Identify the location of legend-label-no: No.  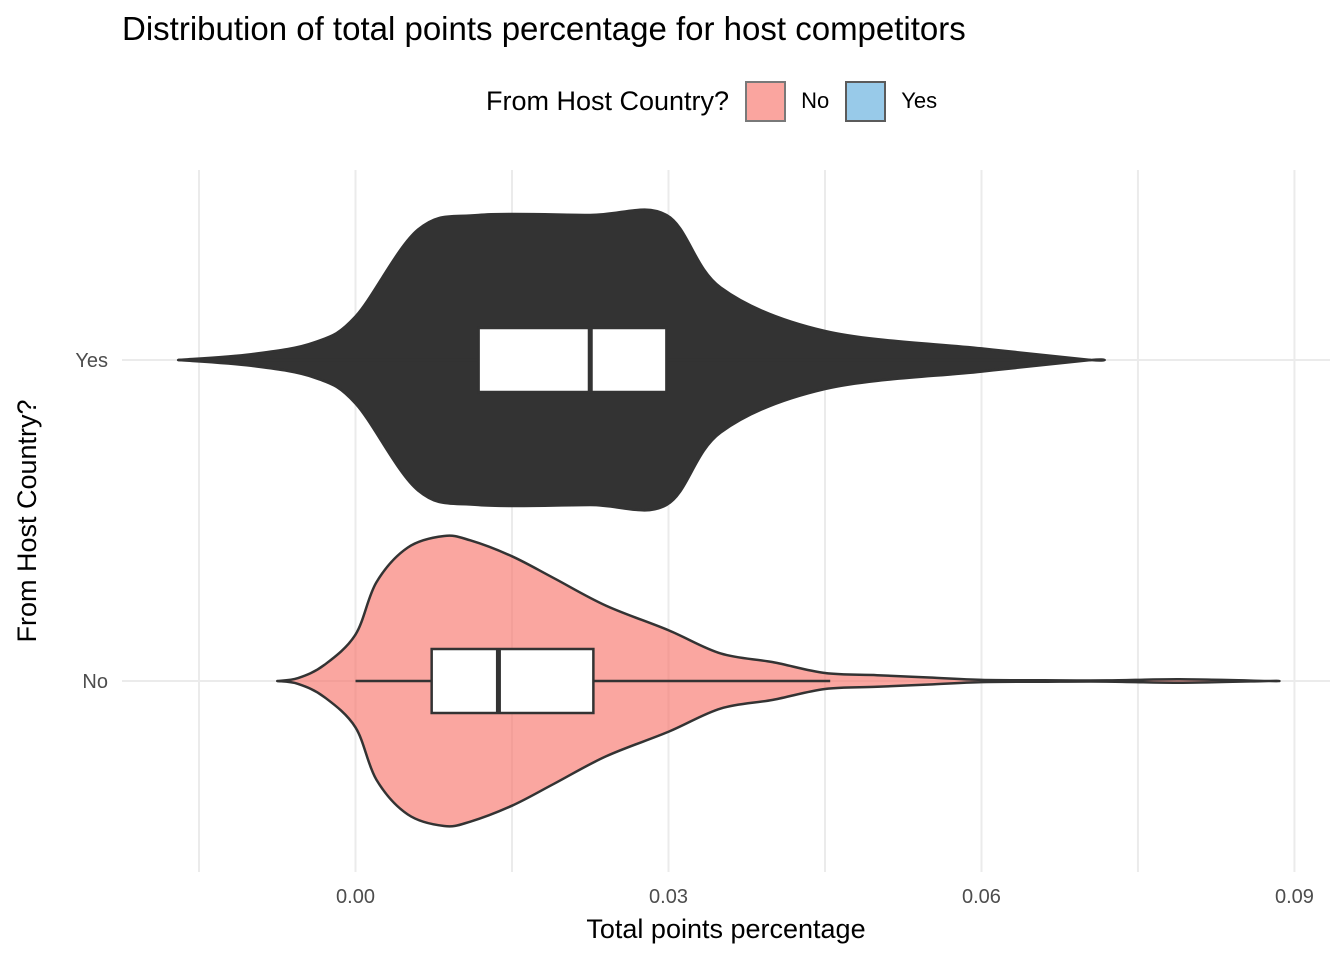
(815, 100).